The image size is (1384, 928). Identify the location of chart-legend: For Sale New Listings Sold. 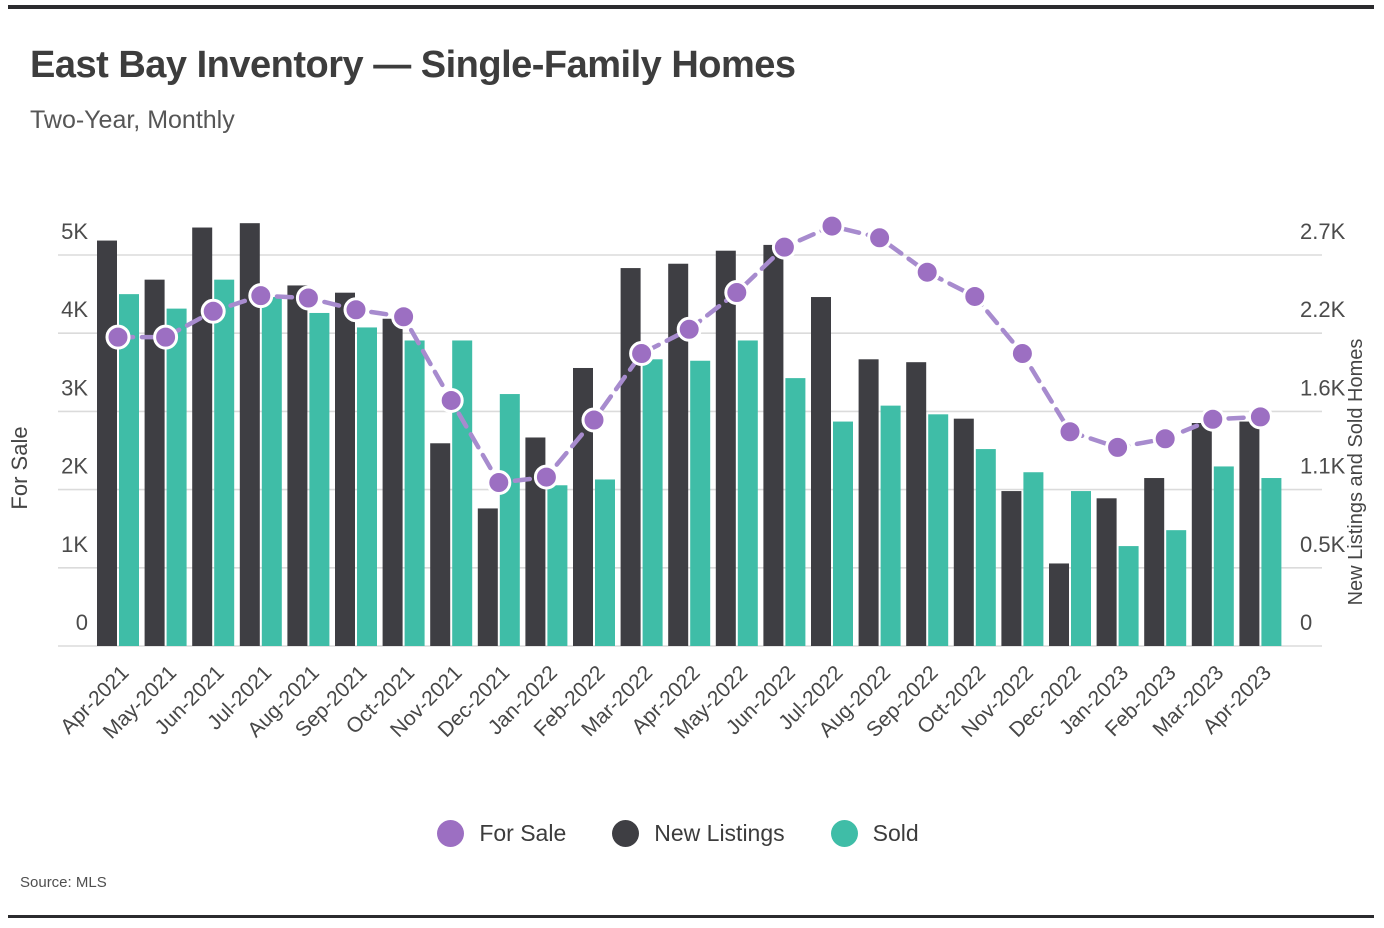
(692, 833).